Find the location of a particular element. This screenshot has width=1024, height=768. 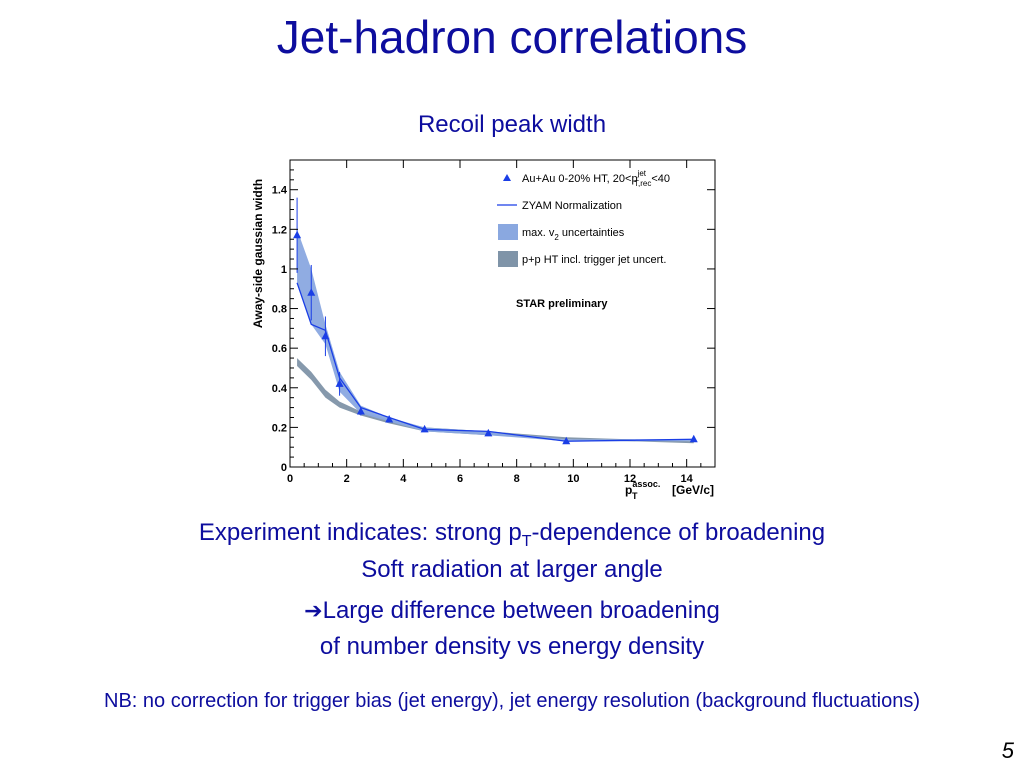

x-axis-label-sup: assoc. is located at coordinates (646, 484).